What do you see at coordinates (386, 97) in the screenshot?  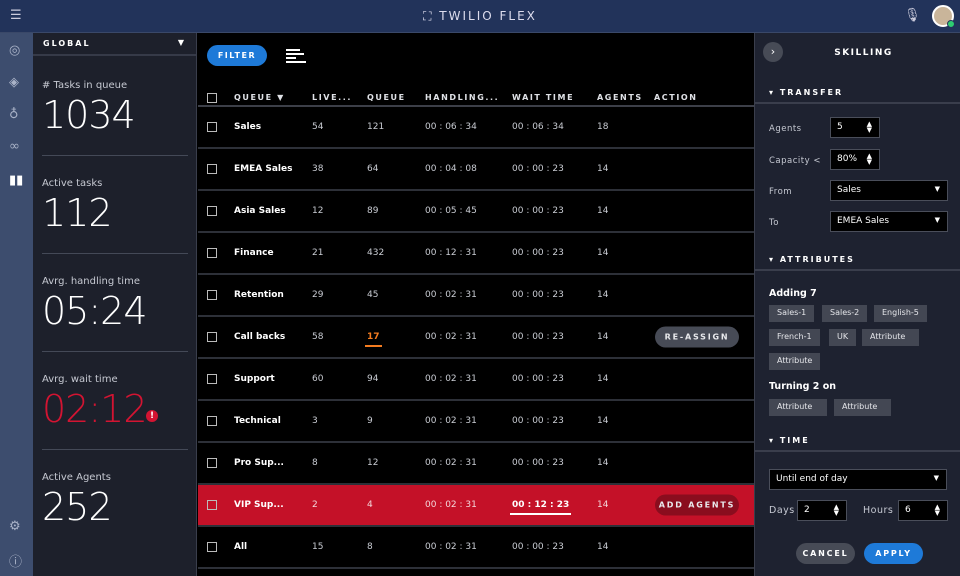 I see `column-queue: QUEUE` at bounding box center [386, 97].